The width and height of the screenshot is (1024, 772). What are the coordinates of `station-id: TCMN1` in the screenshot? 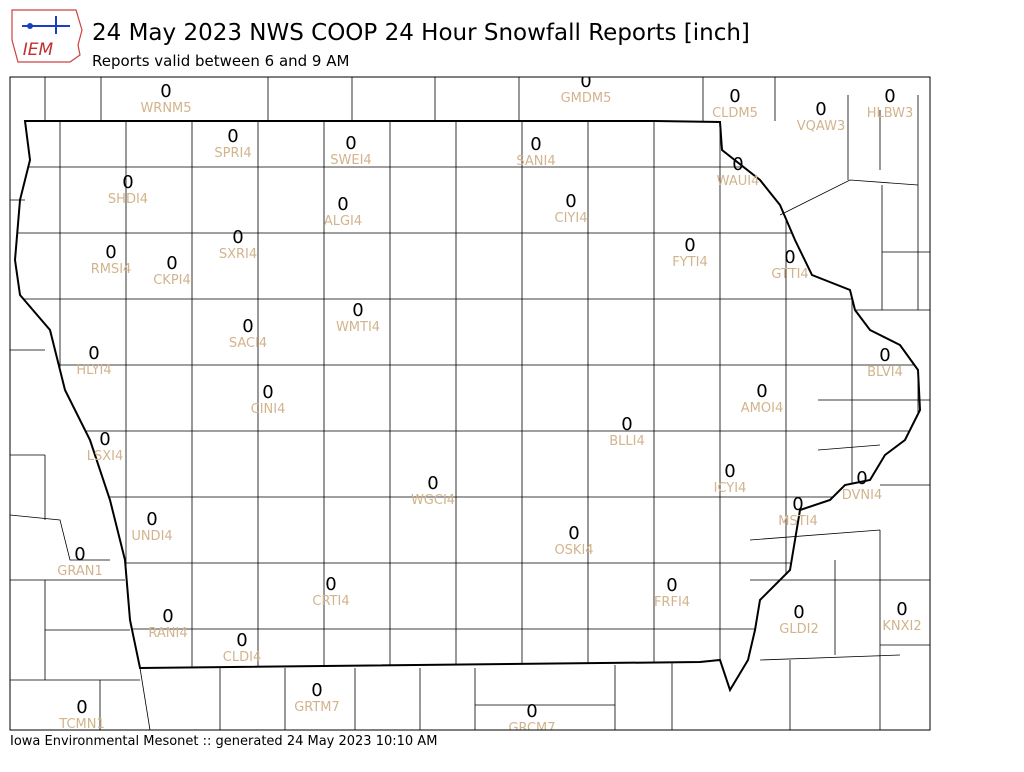 It's located at (81, 724).